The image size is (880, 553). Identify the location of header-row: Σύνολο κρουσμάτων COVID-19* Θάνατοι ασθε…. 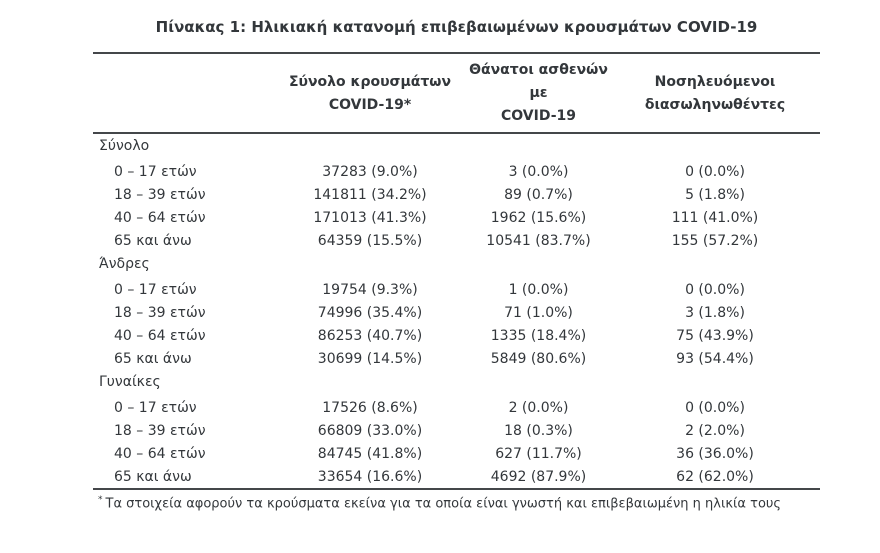
(456, 93).